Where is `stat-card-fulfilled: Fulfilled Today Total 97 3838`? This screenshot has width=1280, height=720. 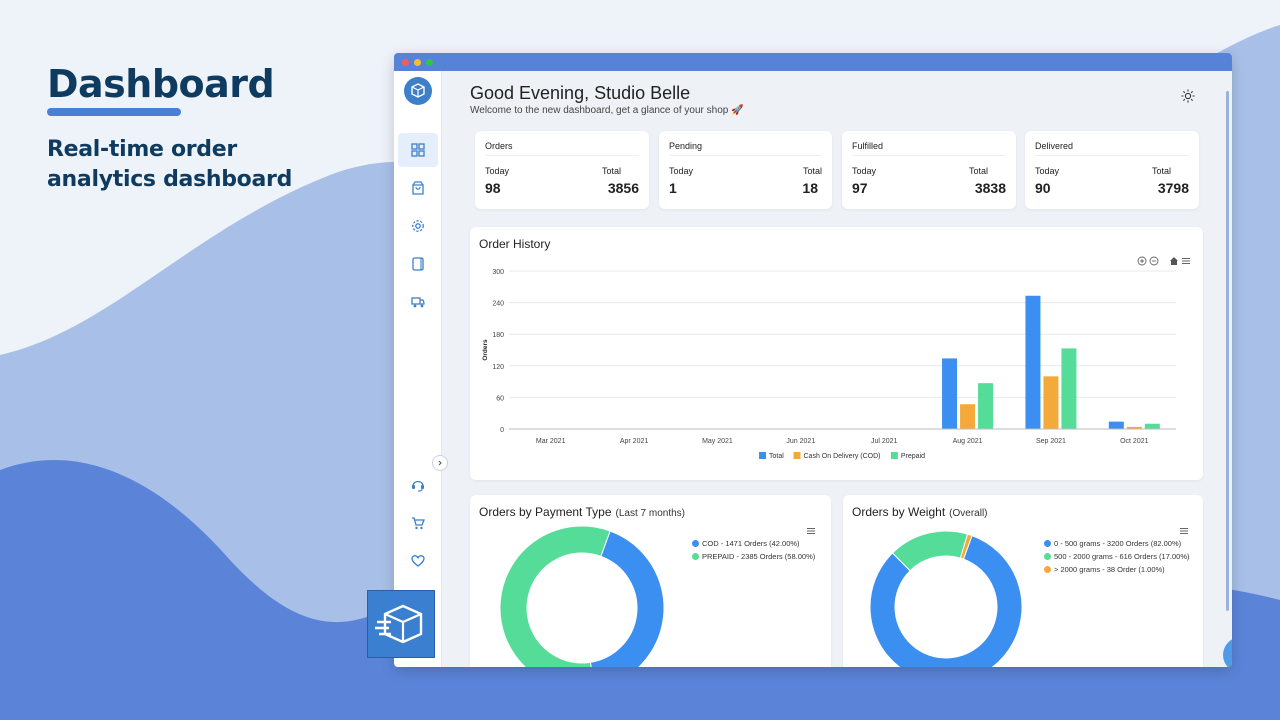 stat-card-fulfilled: Fulfilled Today Total 97 3838 is located at coordinates (929, 170).